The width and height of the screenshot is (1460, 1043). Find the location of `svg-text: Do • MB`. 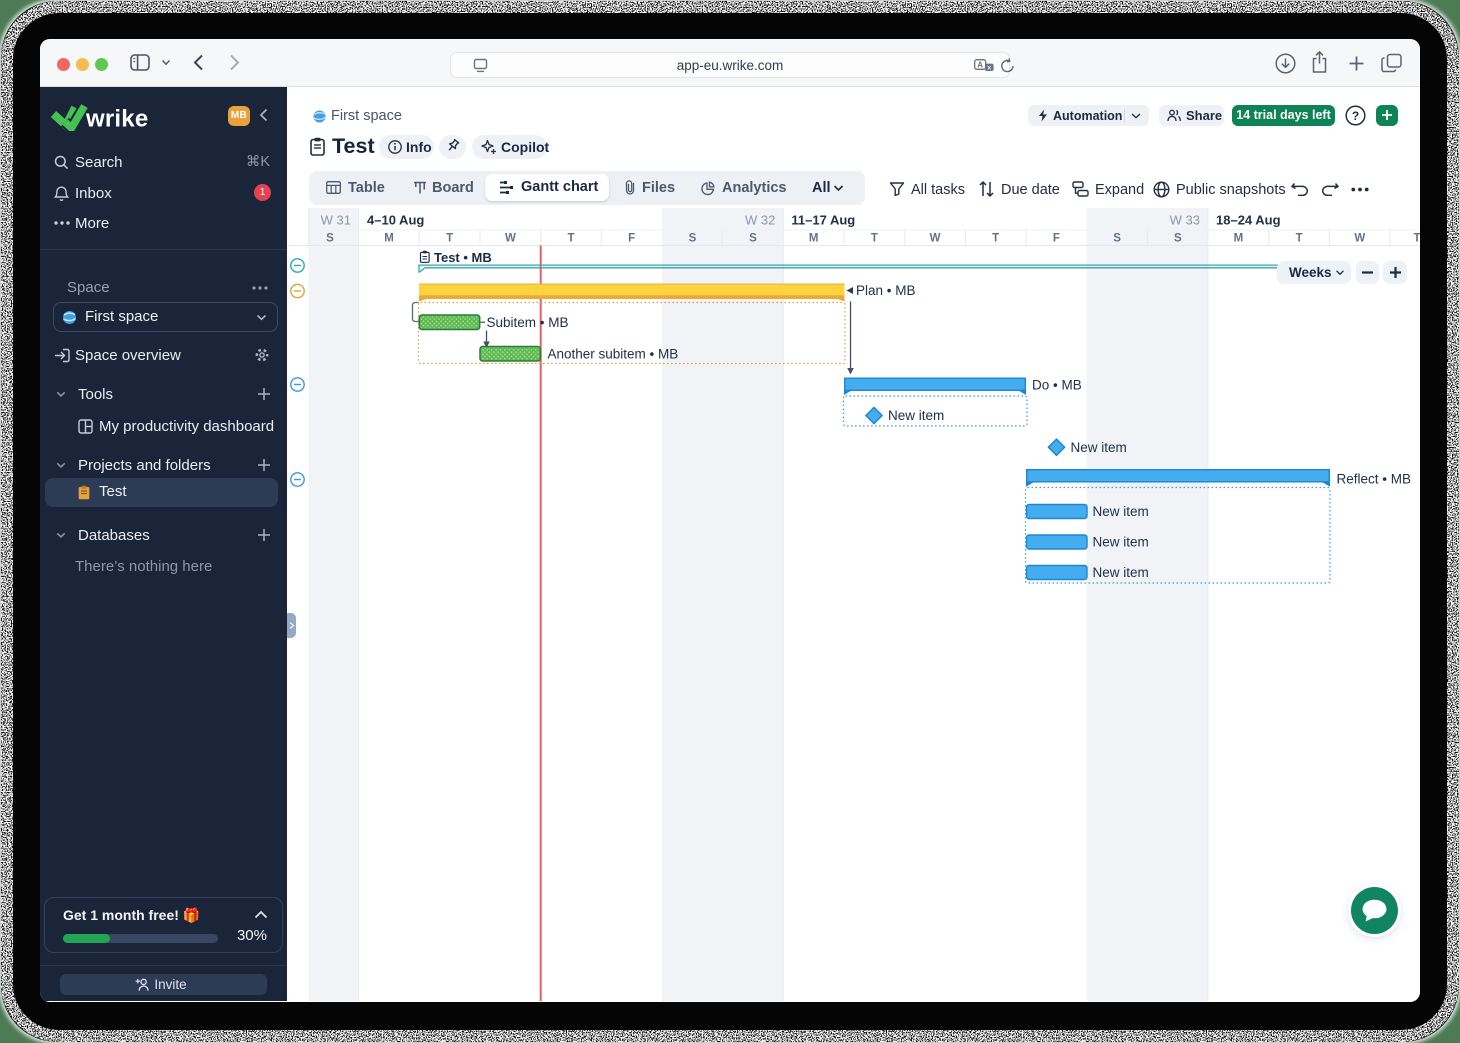

svg-text: Do • MB is located at coordinates (1057, 384).